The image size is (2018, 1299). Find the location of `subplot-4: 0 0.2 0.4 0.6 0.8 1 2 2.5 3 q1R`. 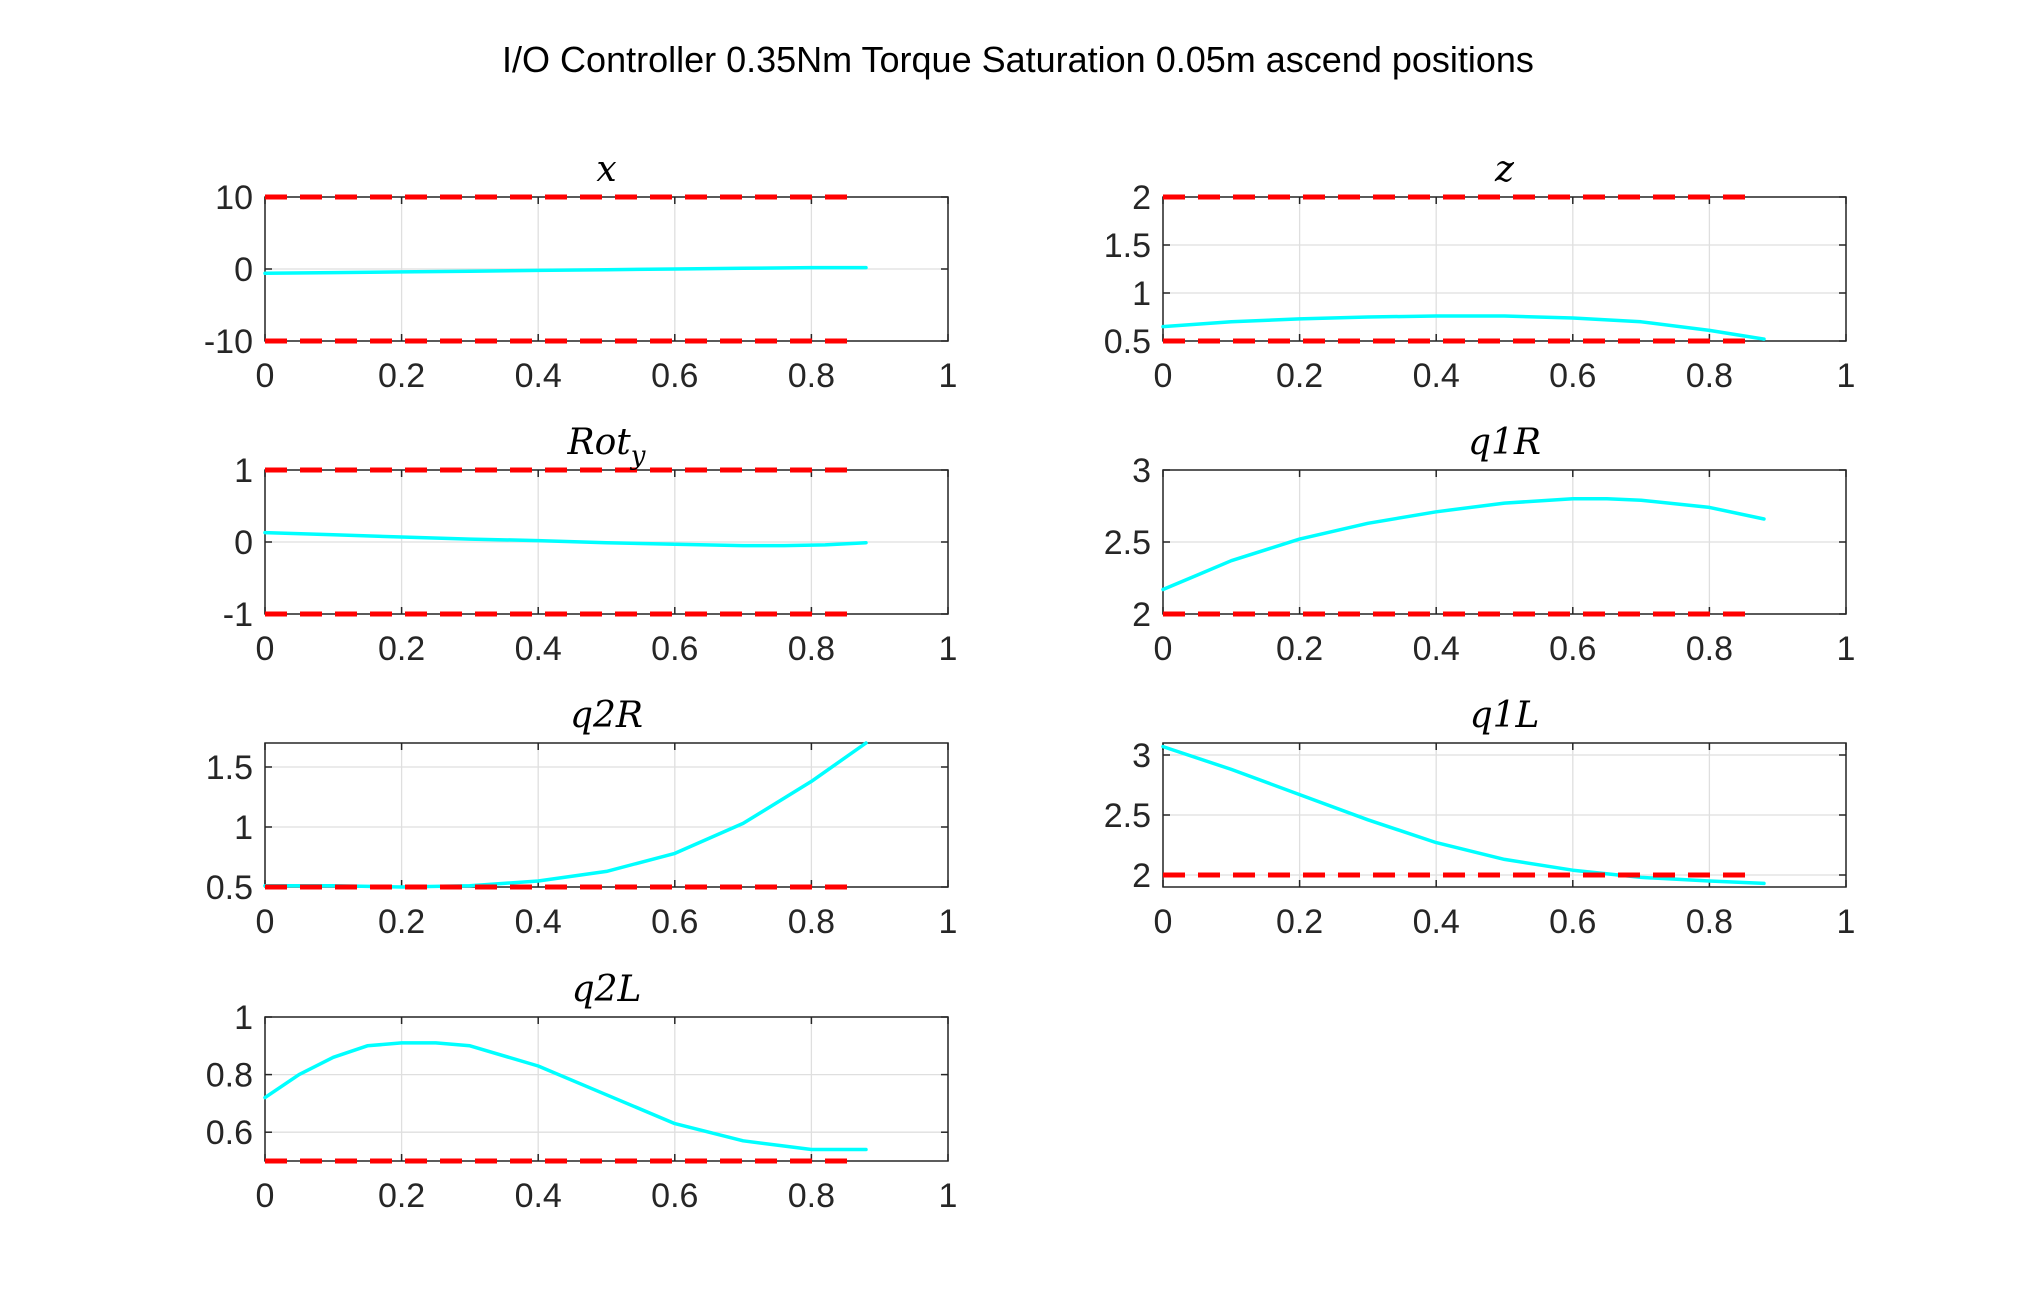

subplot-4: 0 0.2 0.4 0.6 0.8 1 2 2.5 3 q1R is located at coordinates (1480, 545).